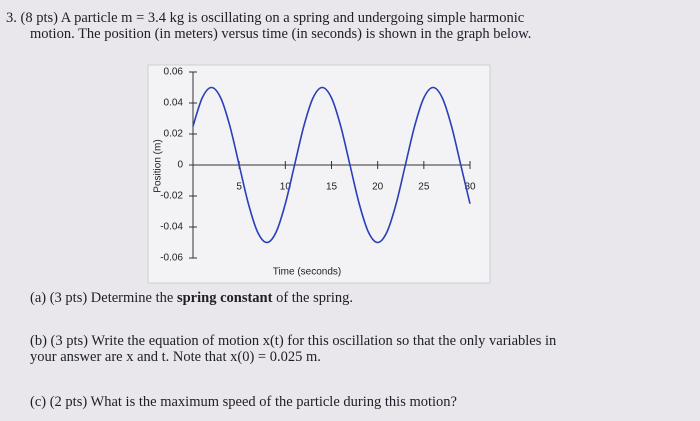  I want to click on y-axis-label: Position (m), so click(158, 165).